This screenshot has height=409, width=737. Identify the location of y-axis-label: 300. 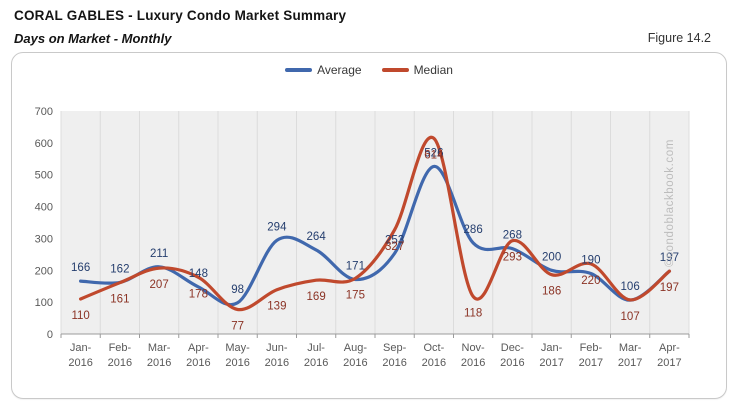
(44, 239).